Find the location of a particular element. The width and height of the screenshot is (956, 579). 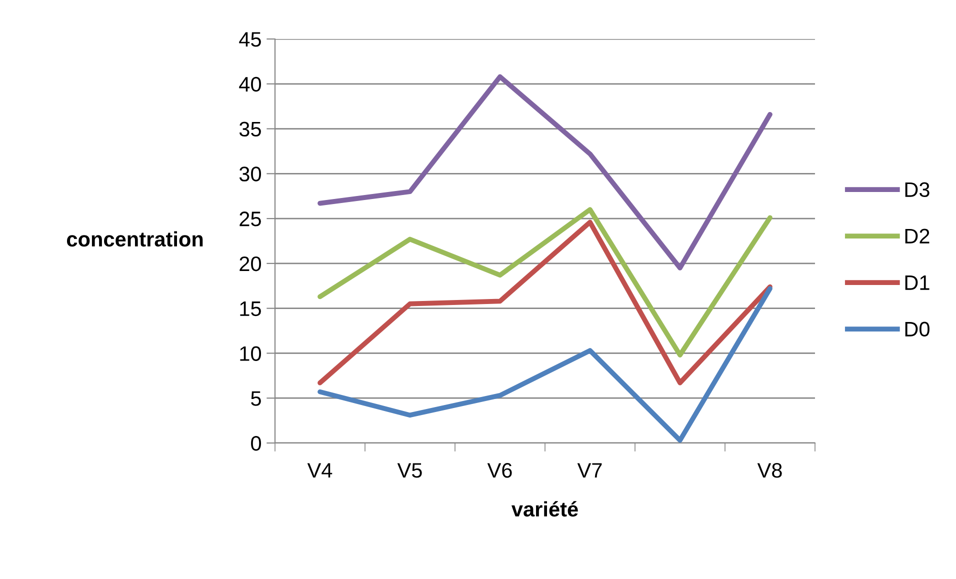

y-tick-label: 45 is located at coordinates (250, 39).